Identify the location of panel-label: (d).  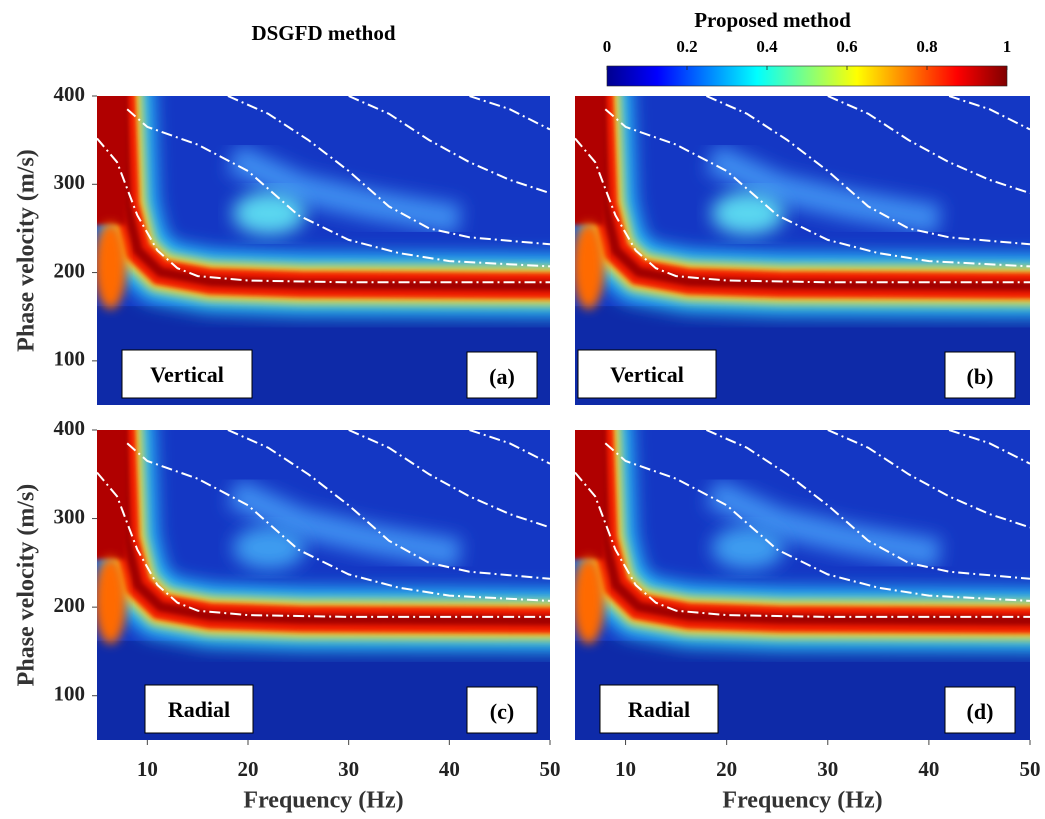
(980, 711).